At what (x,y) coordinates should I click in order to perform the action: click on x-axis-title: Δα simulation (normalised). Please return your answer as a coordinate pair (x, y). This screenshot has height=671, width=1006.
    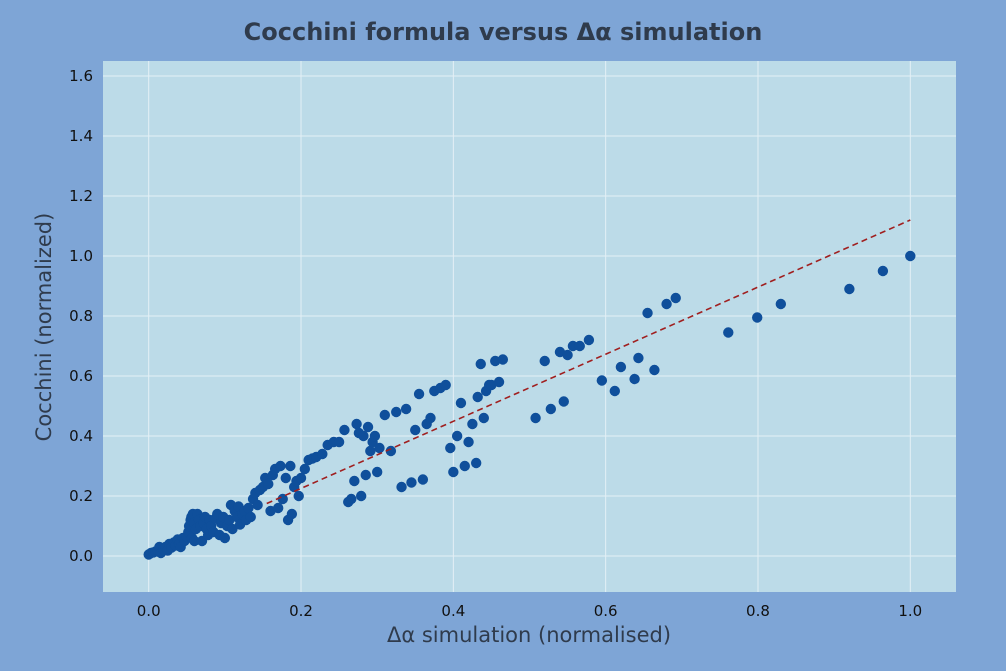
    Looking at the image, I should click on (529, 635).